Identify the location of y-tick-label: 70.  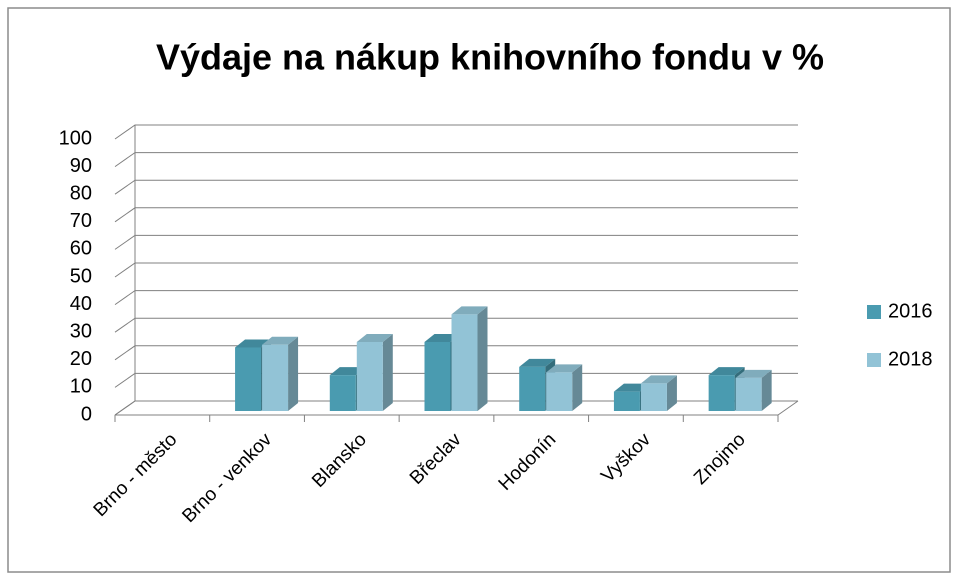
(81, 221).